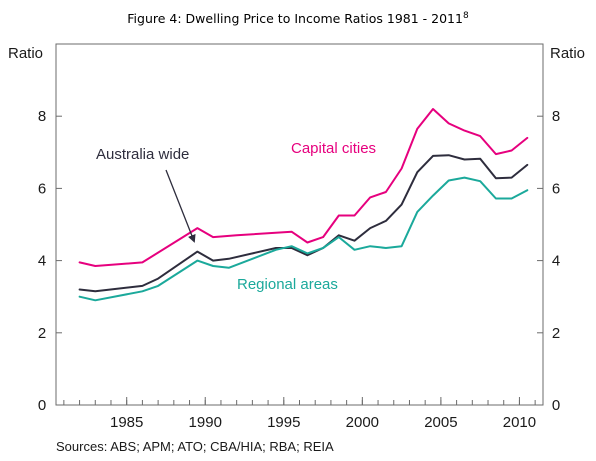 This screenshot has height=461, width=596. What do you see at coordinates (205, 422) in the screenshot?
I see `x-tick-label: 1990` at bounding box center [205, 422].